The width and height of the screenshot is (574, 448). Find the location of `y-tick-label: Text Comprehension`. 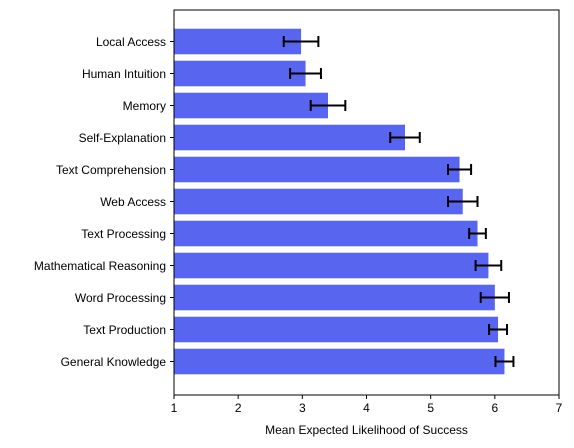

y-tick-label: Text Comprehension is located at coordinates (111, 170).